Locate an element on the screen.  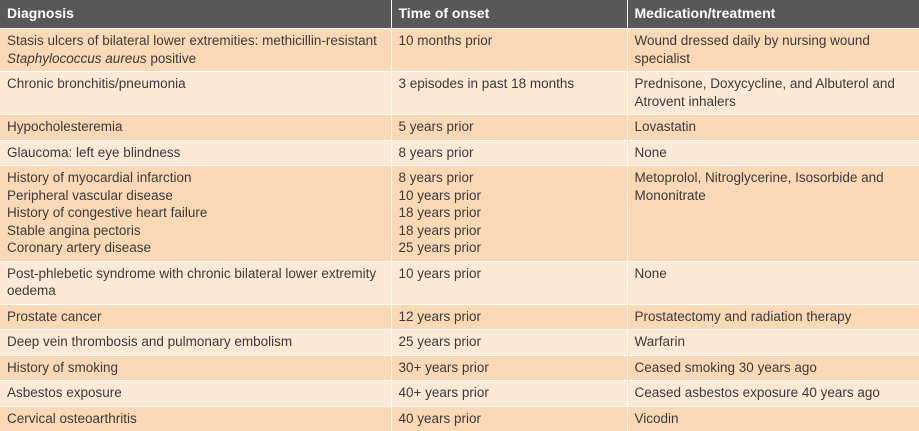
treatment-cell: Warfarin is located at coordinates (773, 343).